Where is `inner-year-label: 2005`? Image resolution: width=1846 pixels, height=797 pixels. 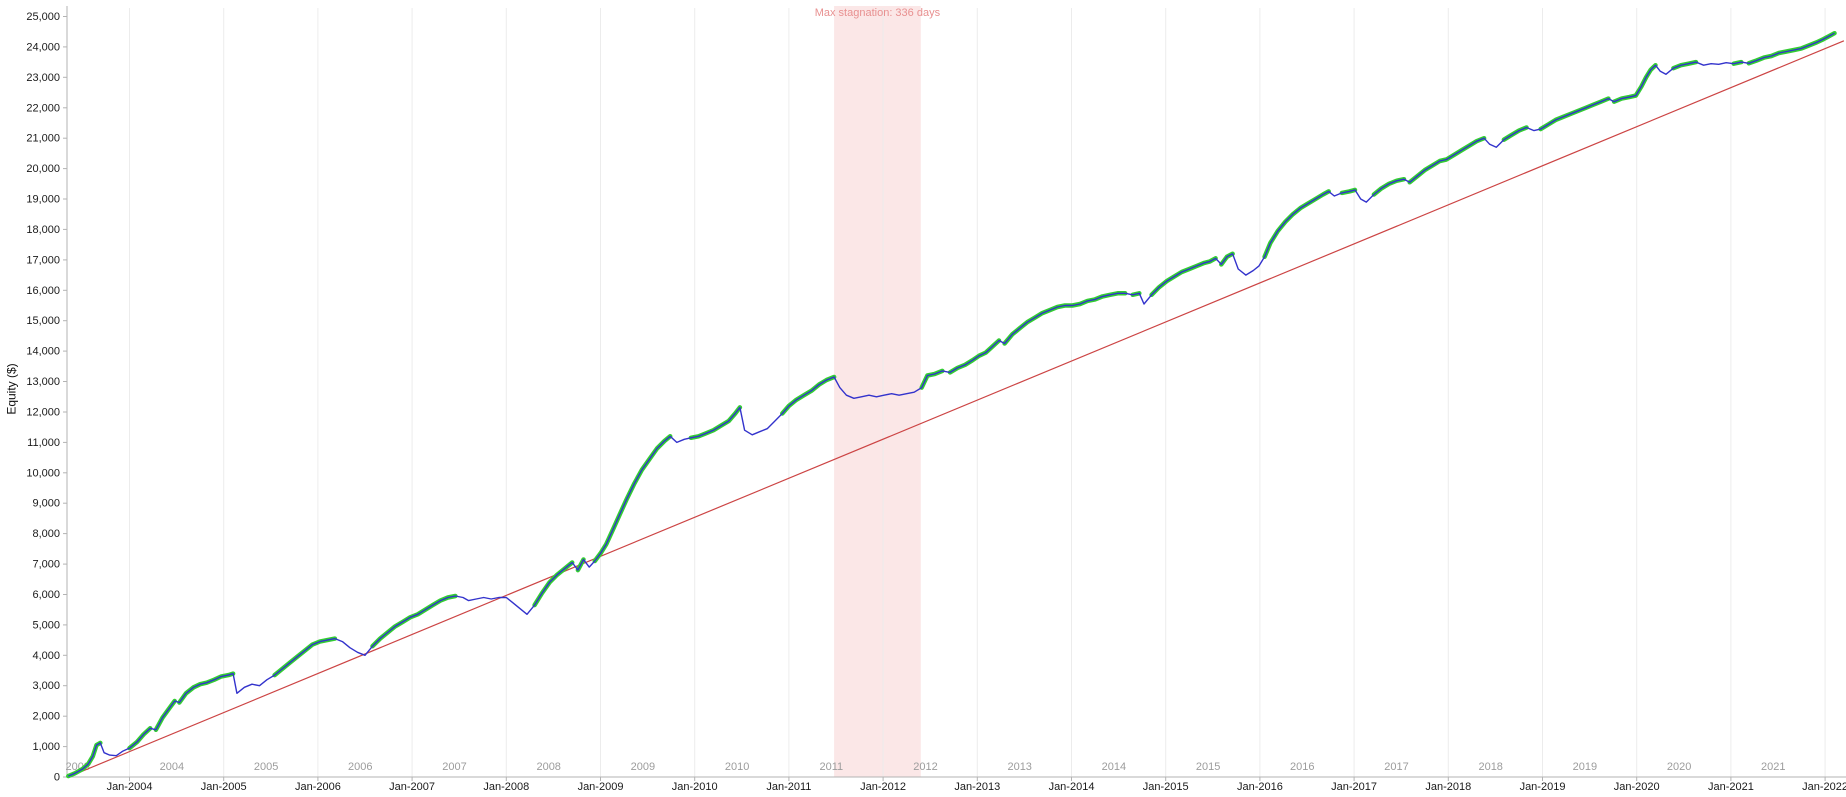
inner-year-label: 2005 is located at coordinates (266, 767).